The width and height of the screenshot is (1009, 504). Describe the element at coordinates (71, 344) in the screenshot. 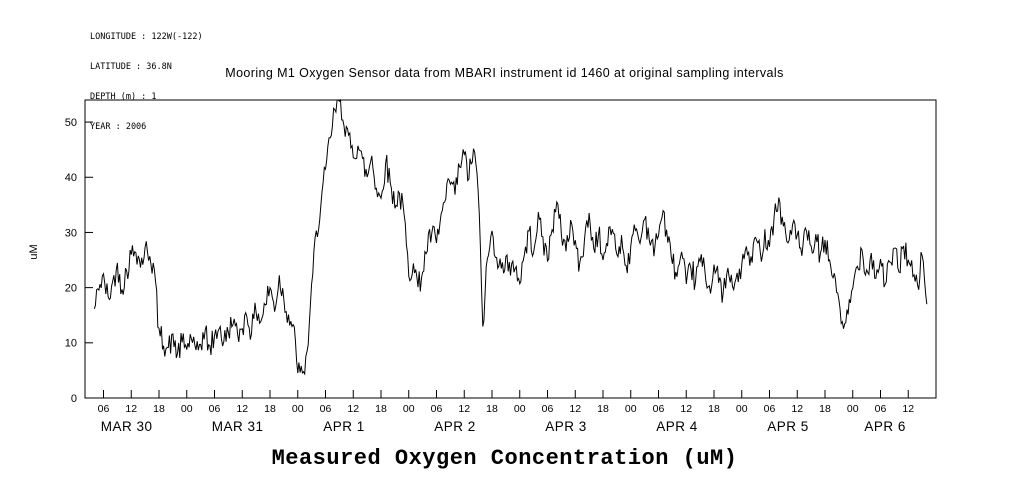

I see `y-tick-label: 10` at that location.